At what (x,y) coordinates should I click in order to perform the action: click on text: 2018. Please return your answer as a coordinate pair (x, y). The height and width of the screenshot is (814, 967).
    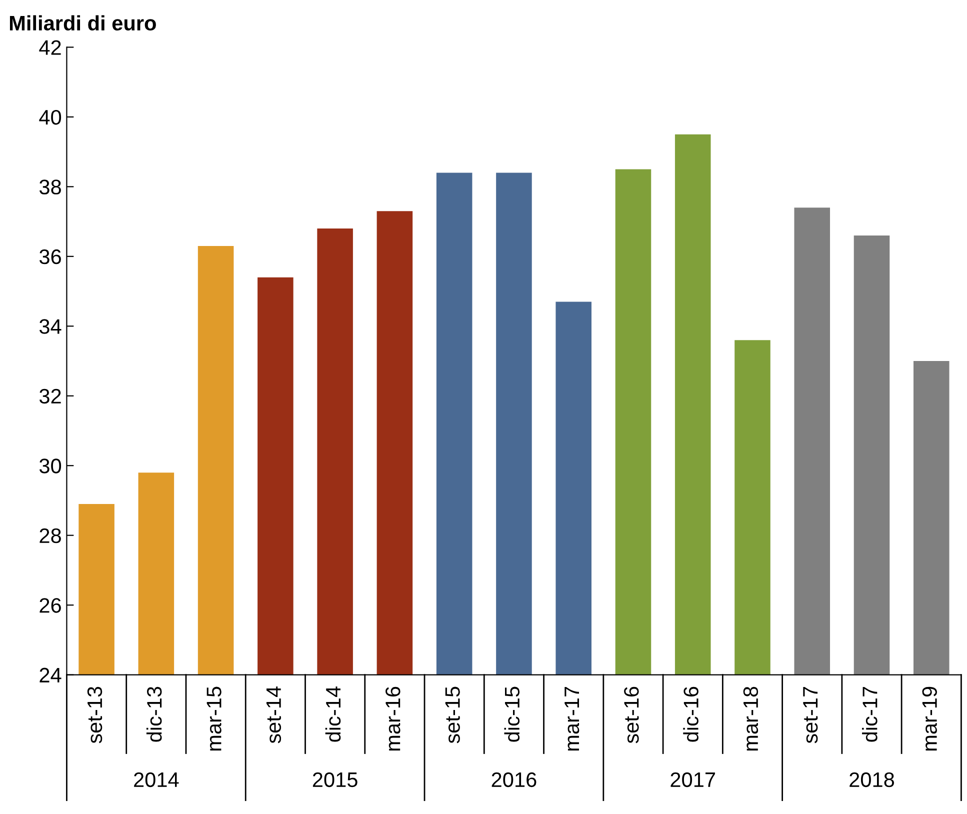
    Looking at the image, I should click on (872, 780).